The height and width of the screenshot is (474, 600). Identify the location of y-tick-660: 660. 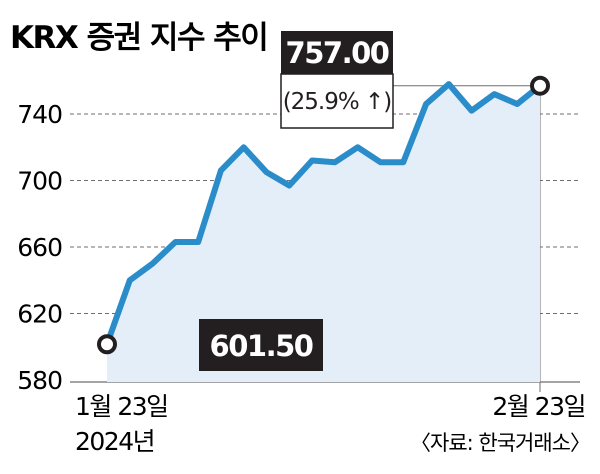
(39, 247).